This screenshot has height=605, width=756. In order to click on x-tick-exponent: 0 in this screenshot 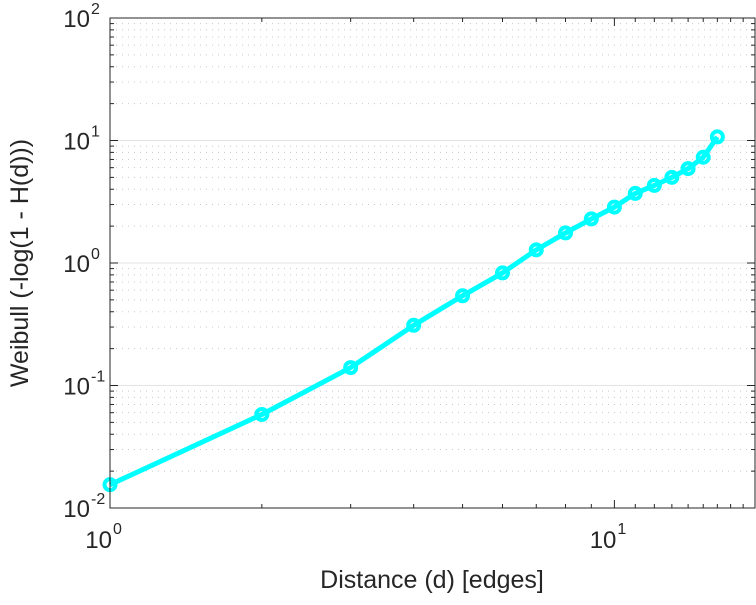, I will do `click(117, 529)`.